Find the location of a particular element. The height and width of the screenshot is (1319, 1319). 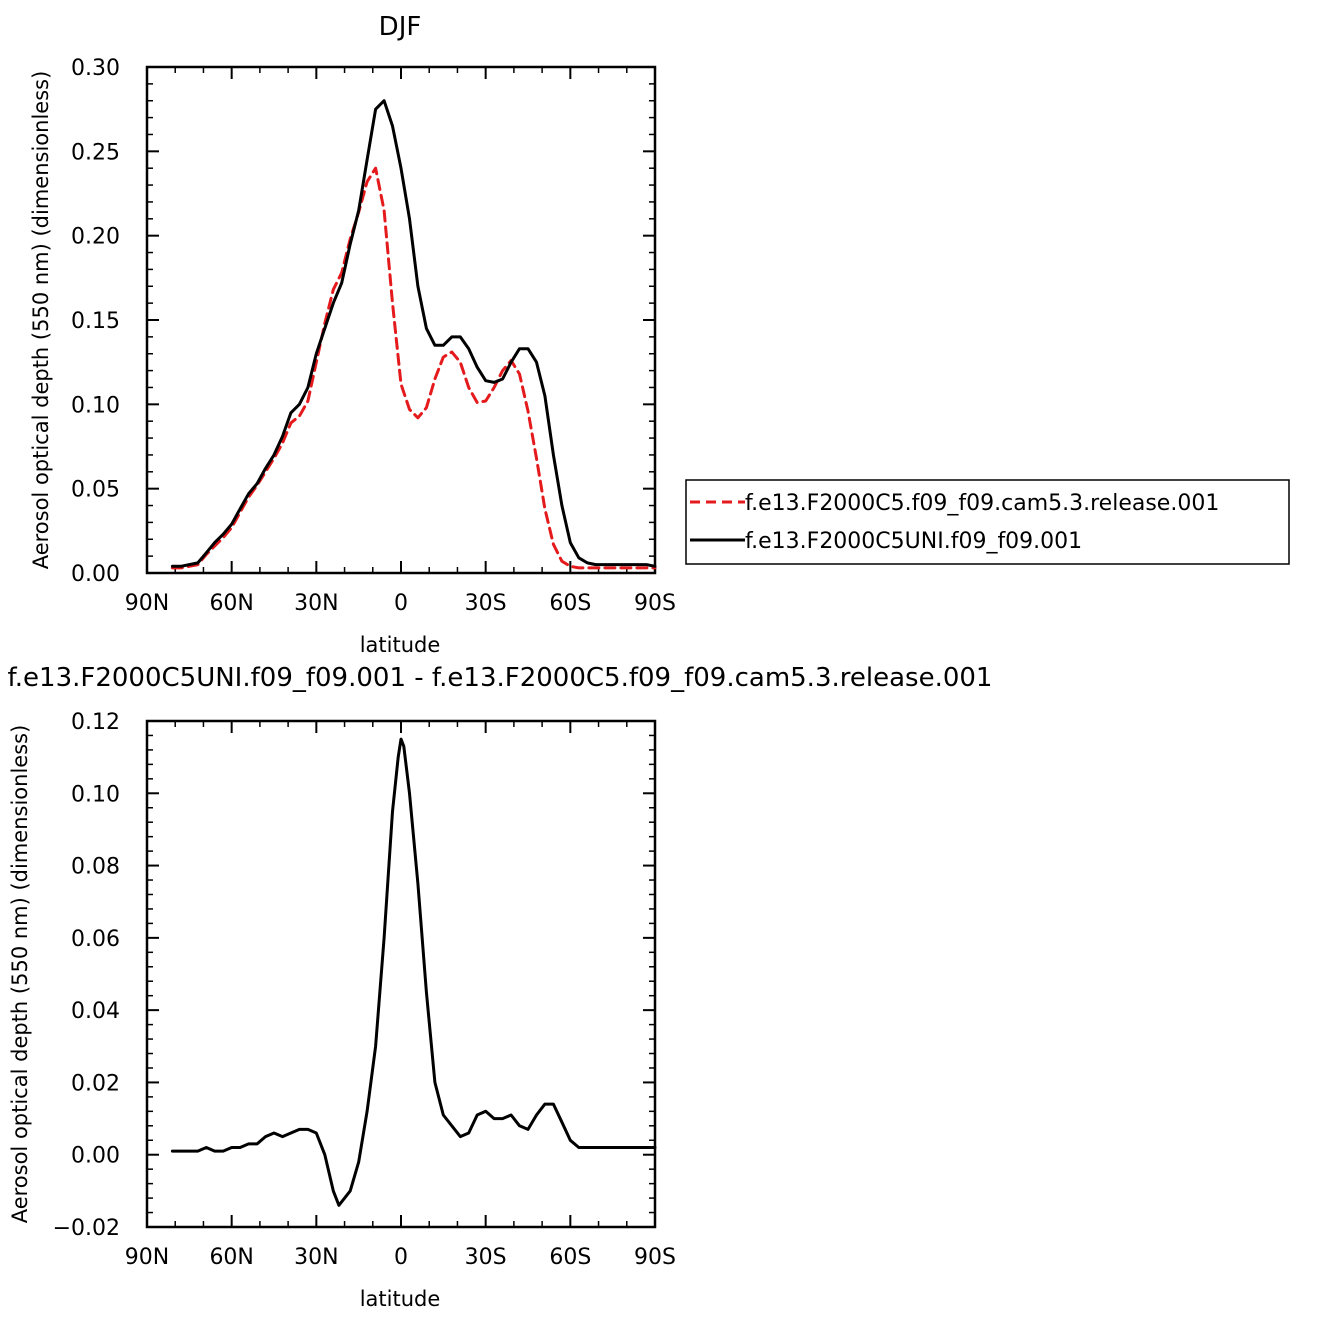

y-tick-label: 0.08 is located at coordinates (95, 867).